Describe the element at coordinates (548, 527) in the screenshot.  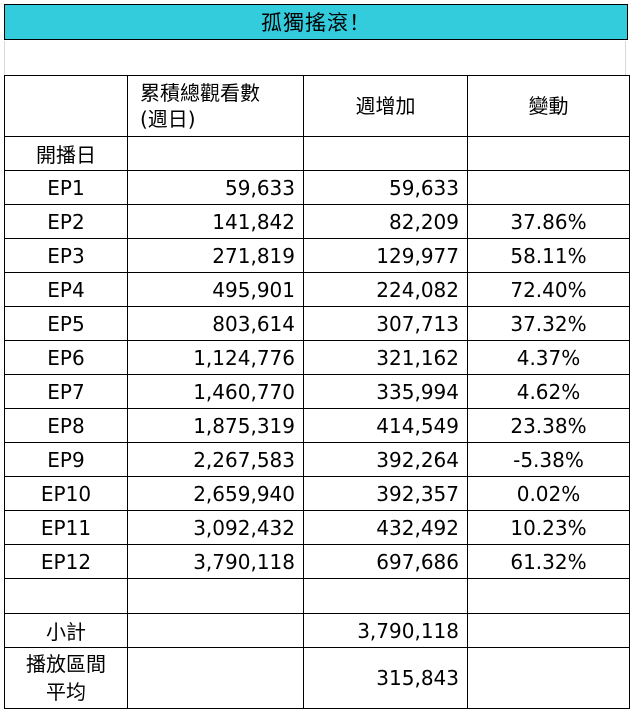
I see `change-cell: 10.23%` at that location.